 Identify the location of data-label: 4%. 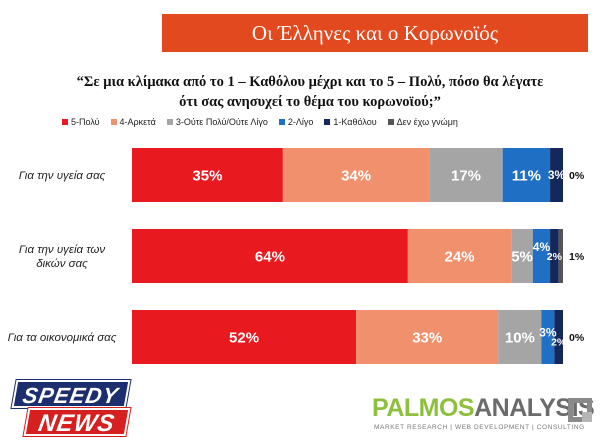
(542, 247).